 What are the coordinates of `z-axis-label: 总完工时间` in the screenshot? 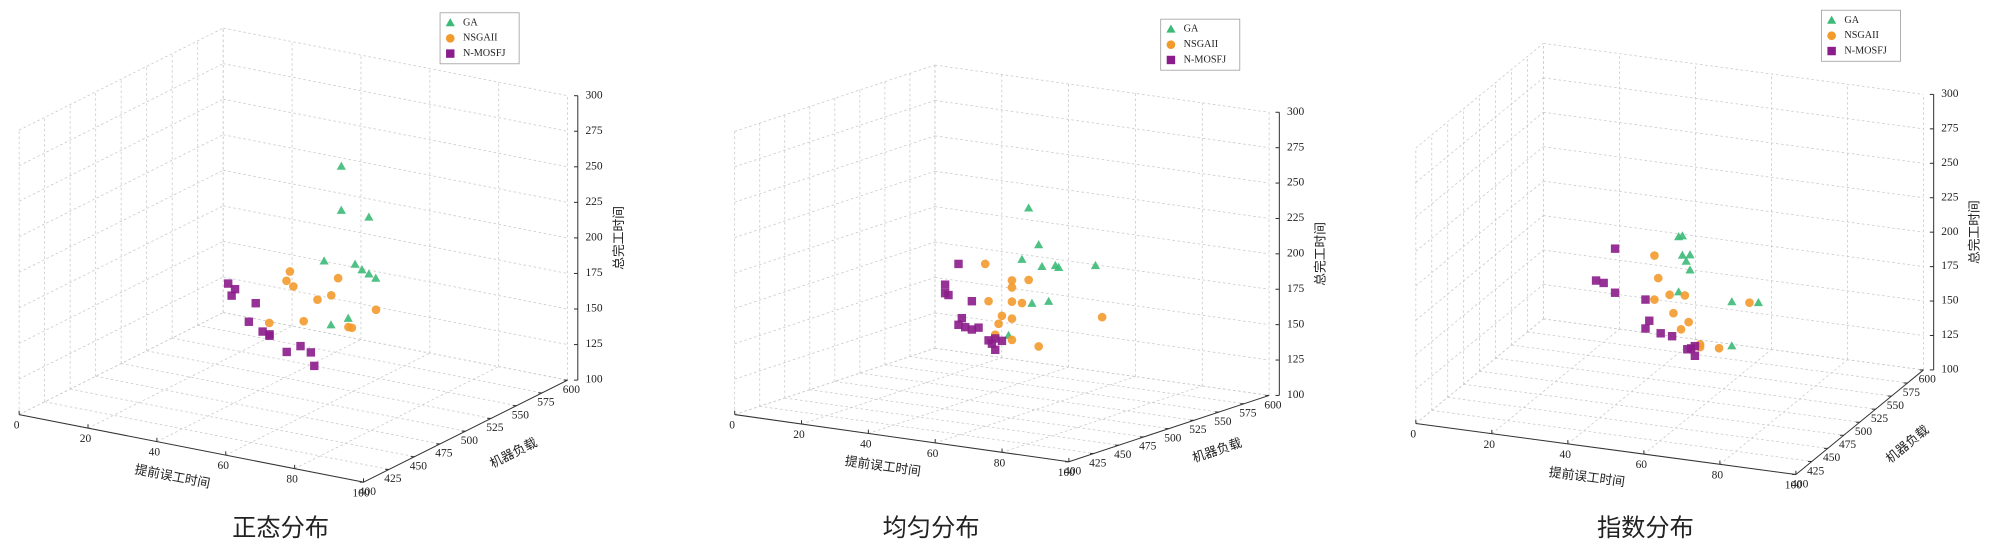 It's located at (619, 238).